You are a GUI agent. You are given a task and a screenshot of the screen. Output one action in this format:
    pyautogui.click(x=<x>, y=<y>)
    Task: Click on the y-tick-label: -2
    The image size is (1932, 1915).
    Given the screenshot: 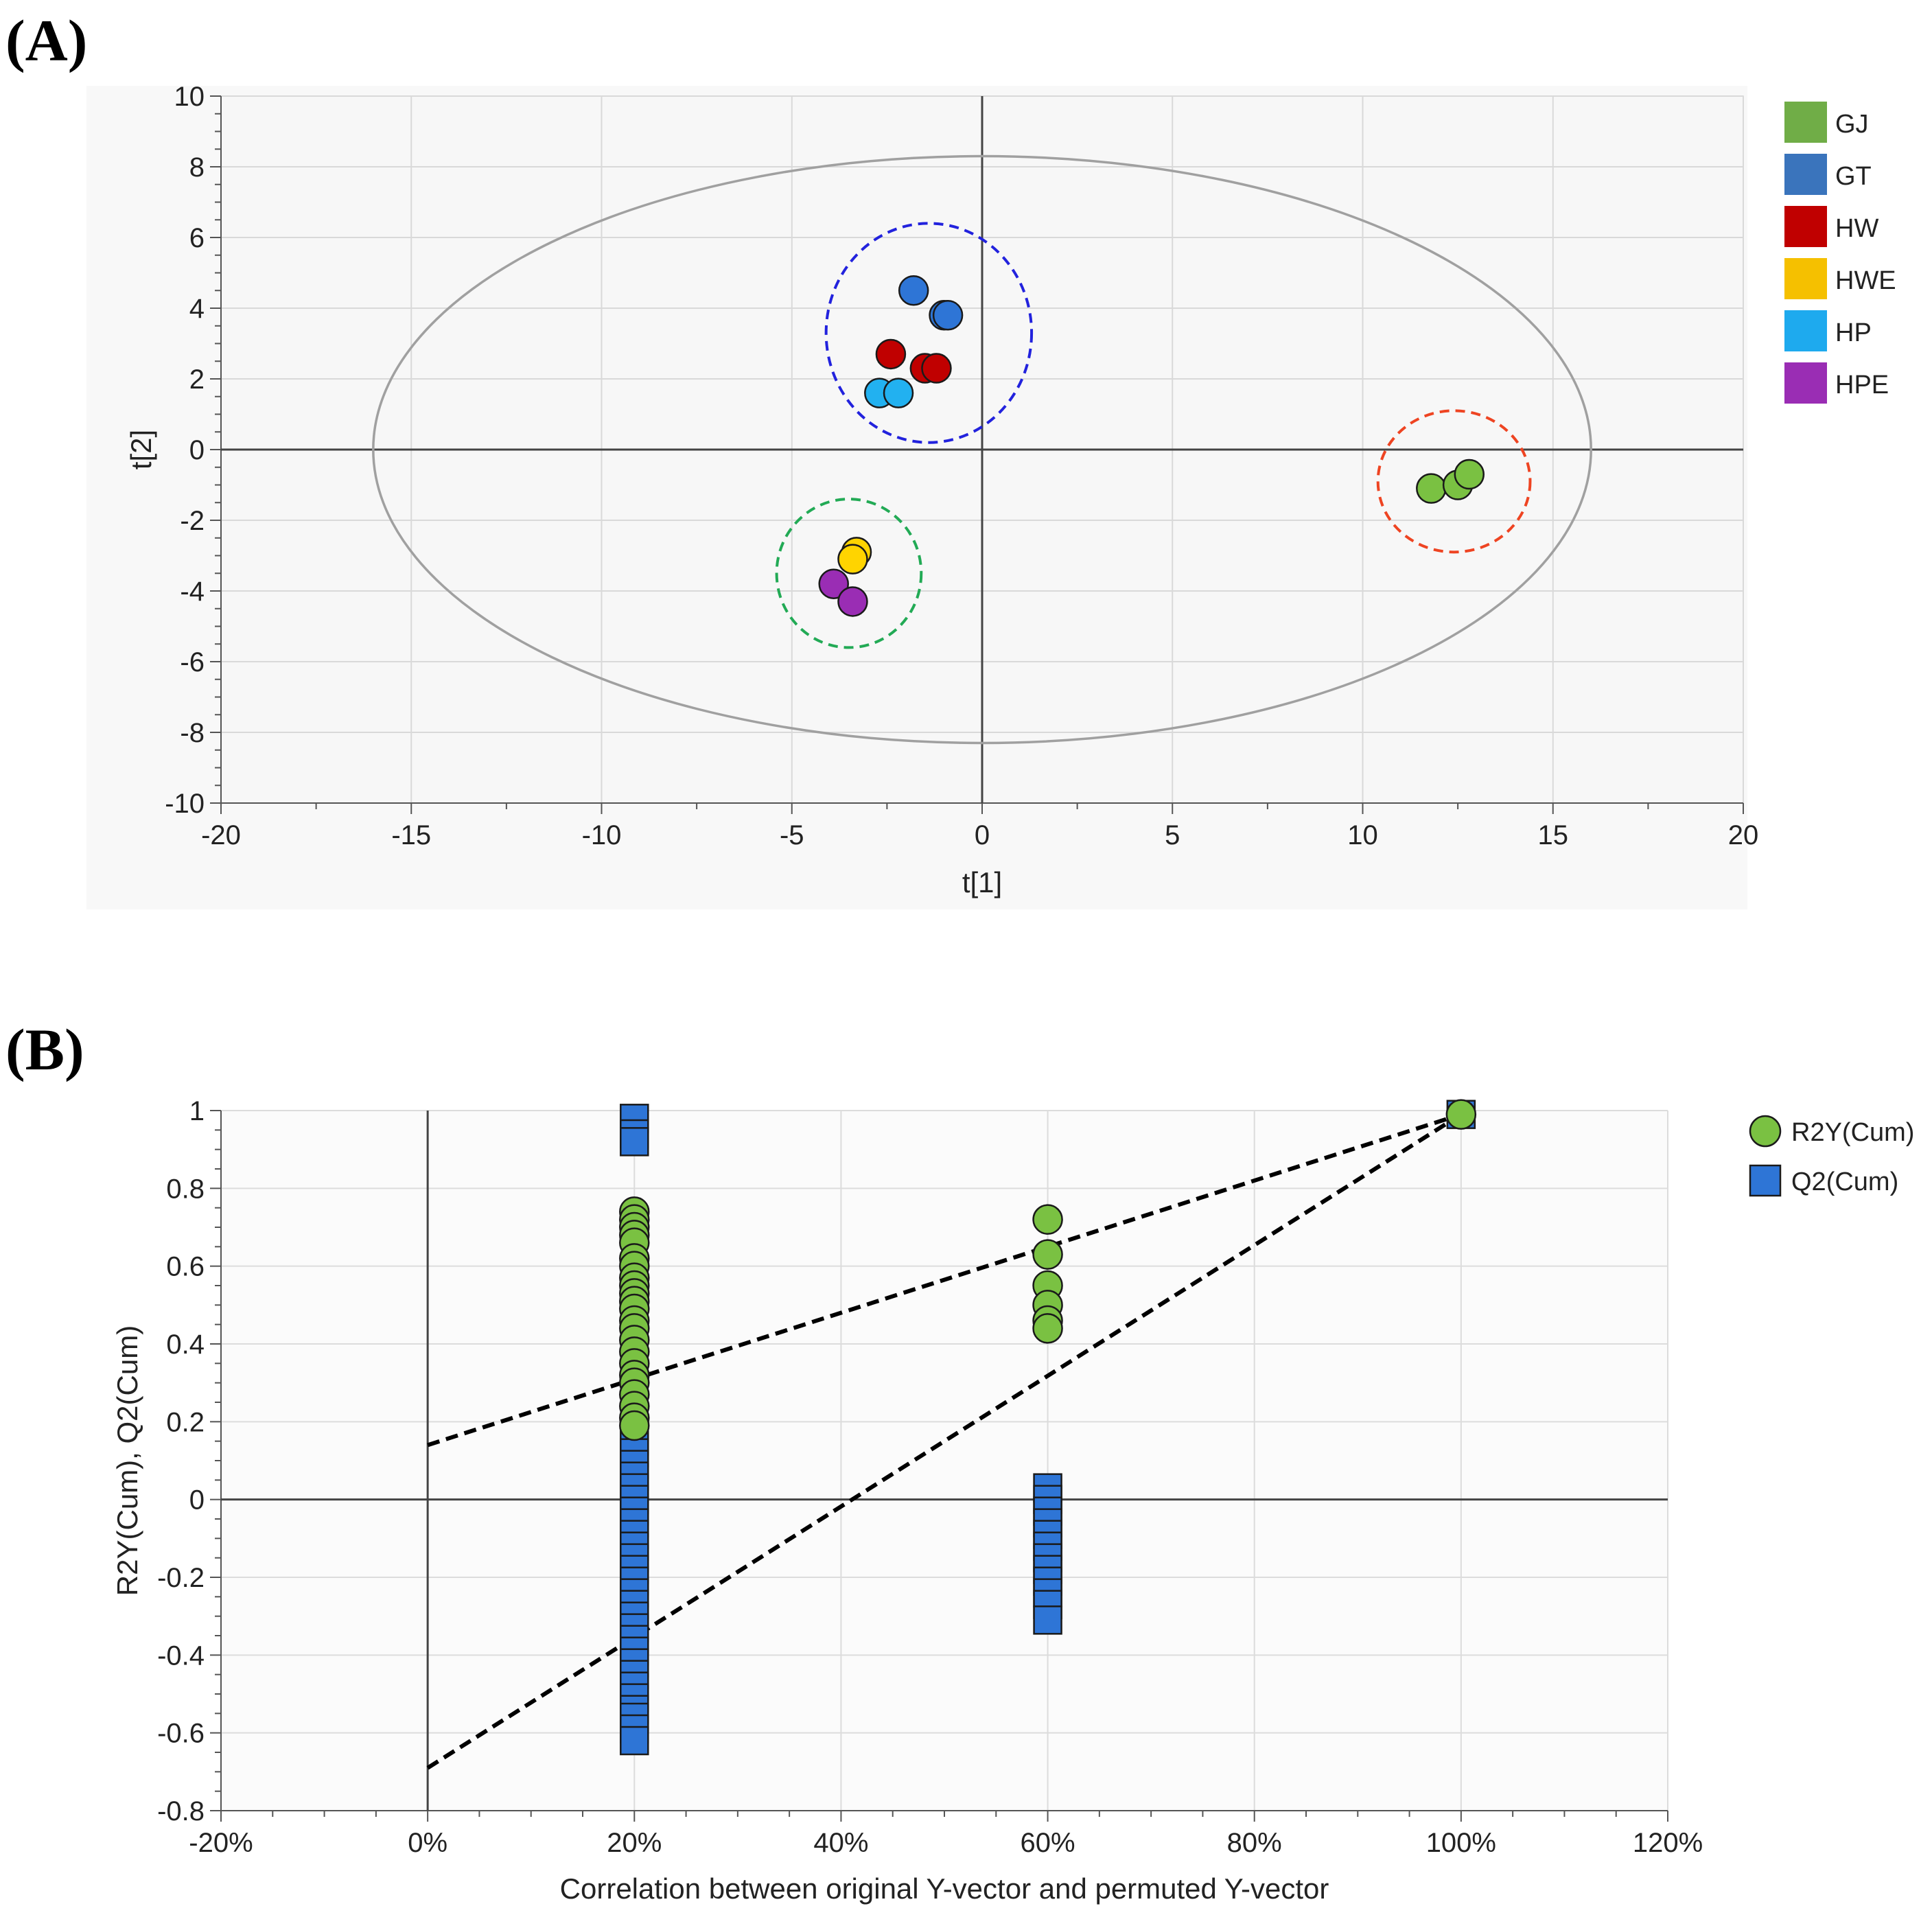 What is the action you would take?
    pyautogui.click(x=192, y=521)
    